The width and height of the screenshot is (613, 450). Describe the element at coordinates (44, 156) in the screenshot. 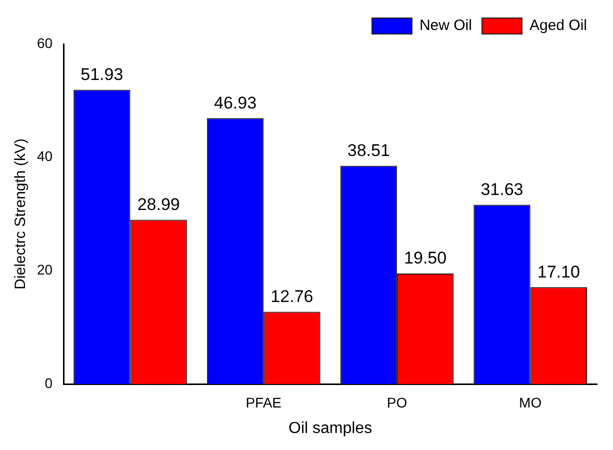

I see `y-tick-label: 40` at that location.